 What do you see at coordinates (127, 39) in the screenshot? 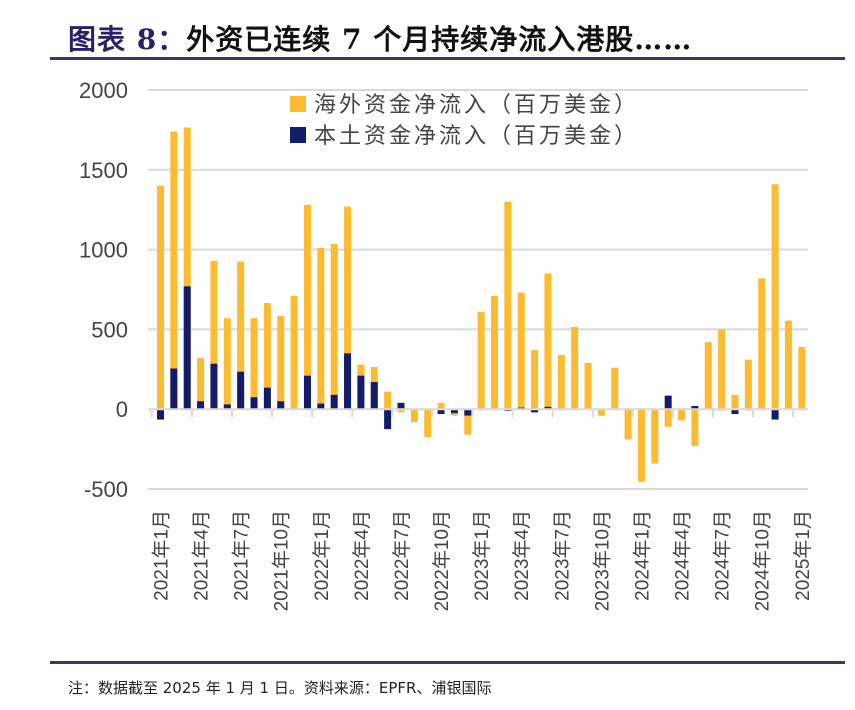
I see `figure-number: 图表 8：` at bounding box center [127, 39].